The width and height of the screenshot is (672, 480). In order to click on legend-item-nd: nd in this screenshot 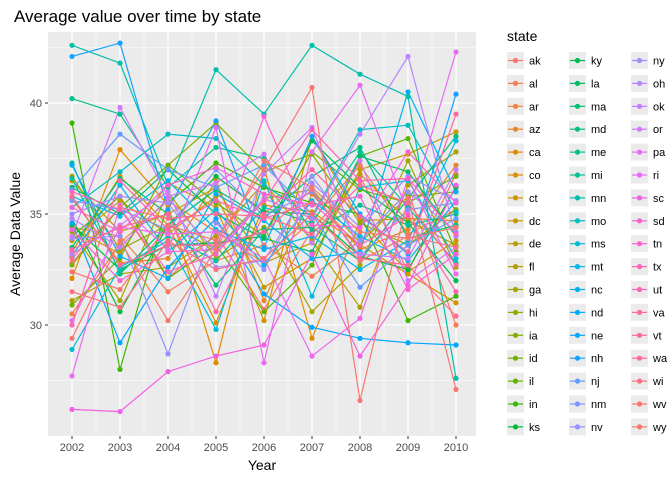, I will do `click(586, 312)`.